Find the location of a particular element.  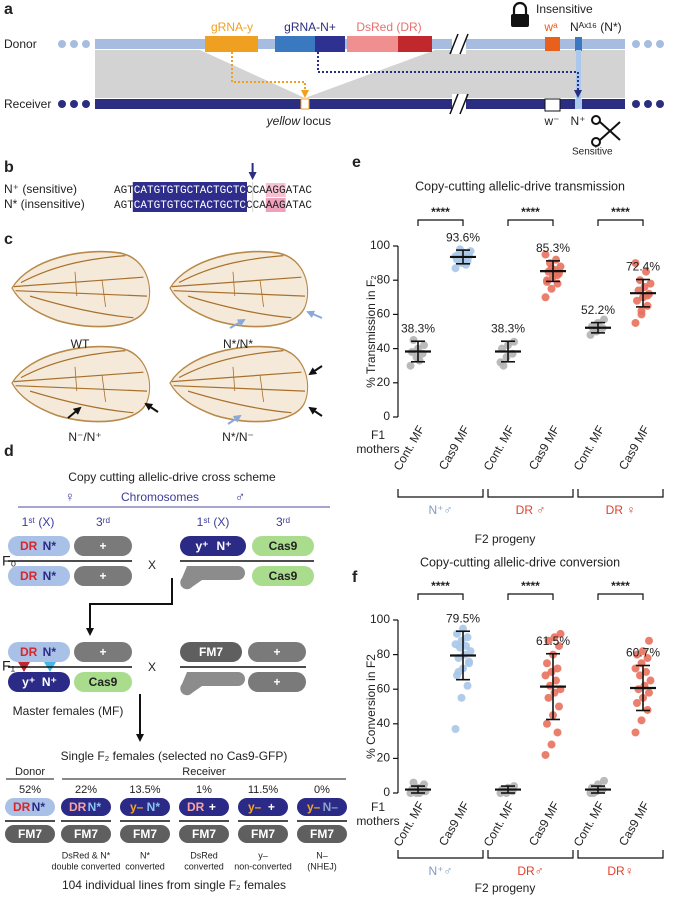

y-tick-label: 20 is located at coordinates (384, 758).